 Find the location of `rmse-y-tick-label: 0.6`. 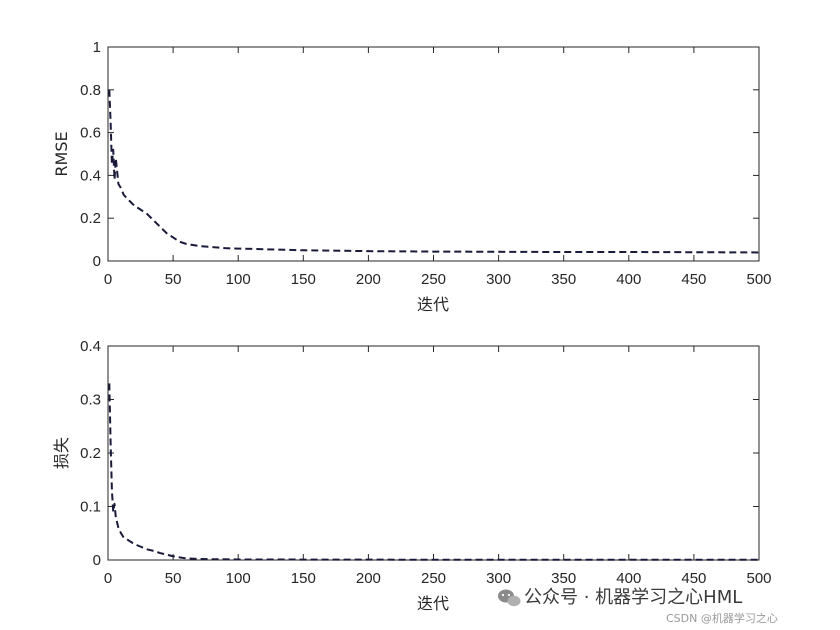

rmse-y-tick-label: 0.6 is located at coordinates (90, 133).